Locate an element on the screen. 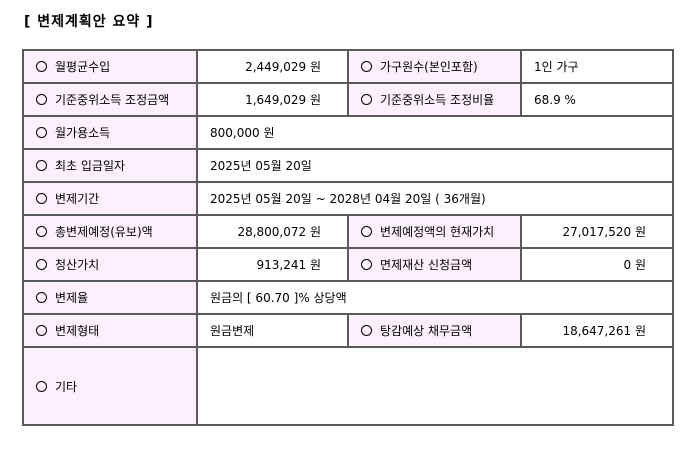 The height and width of the screenshot is (462, 683). value-cell: 1,649,029 원 is located at coordinates (272, 99).